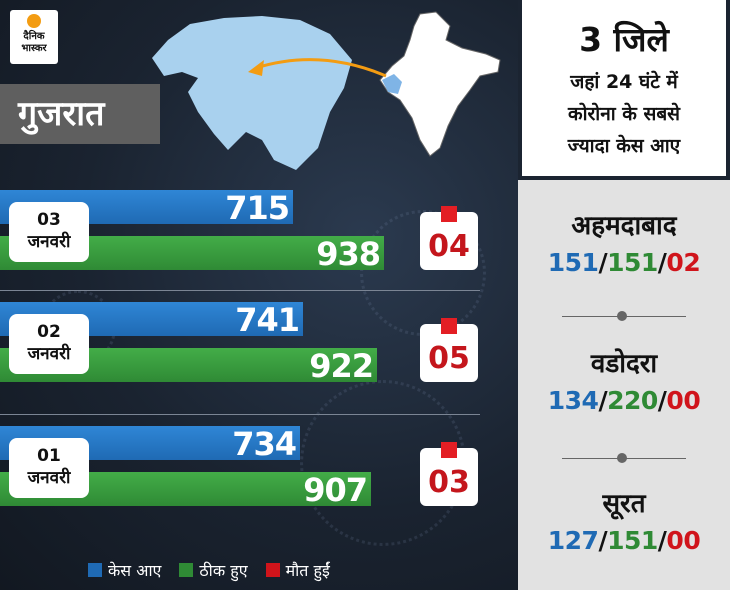 The height and width of the screenshot is (590, 730). Describe the element at coordinates (49, 332) in the screenshot. I see `date-day: 02` at that location.